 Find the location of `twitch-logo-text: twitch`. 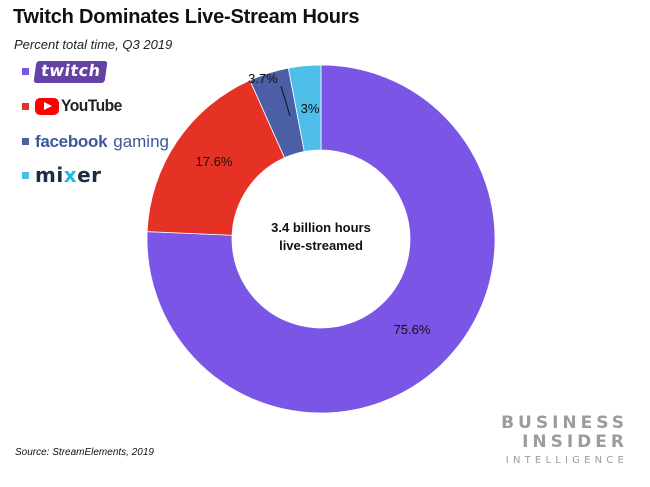

twitch-logo-text: twitch is located at coordinates (70, 72).